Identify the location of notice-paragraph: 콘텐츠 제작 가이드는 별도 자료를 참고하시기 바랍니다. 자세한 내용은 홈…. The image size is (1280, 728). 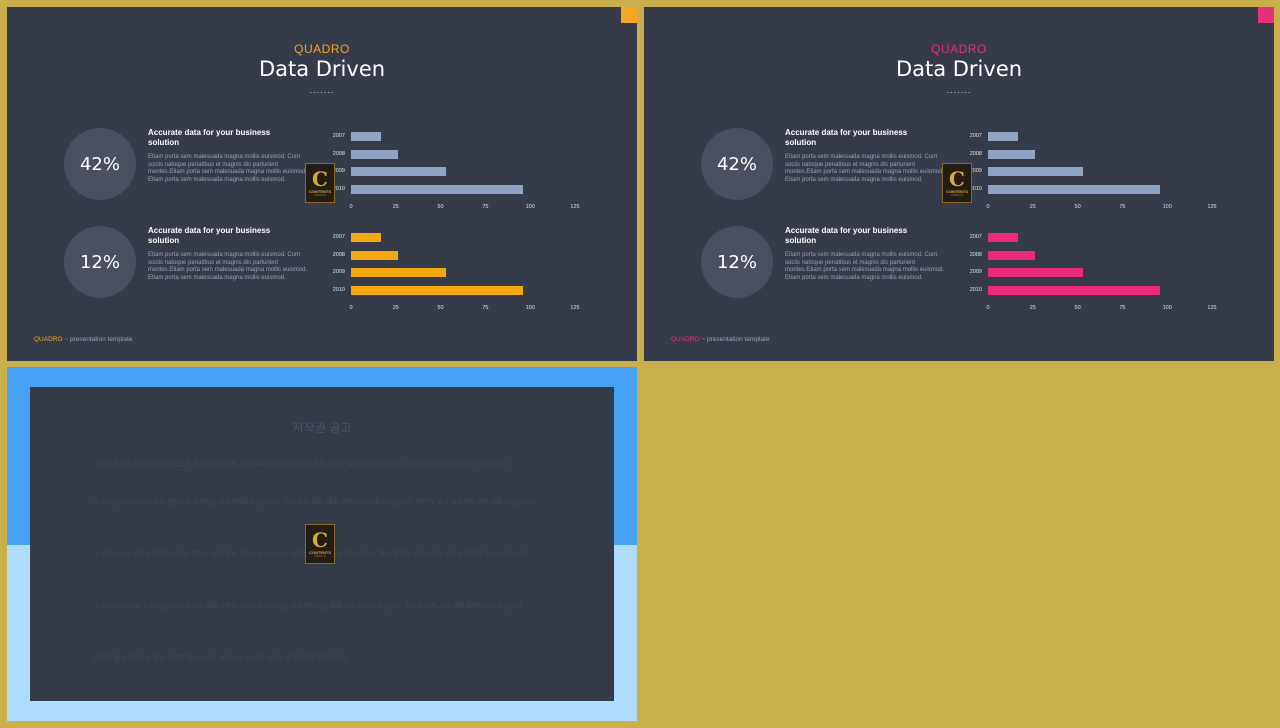
(221, 658).